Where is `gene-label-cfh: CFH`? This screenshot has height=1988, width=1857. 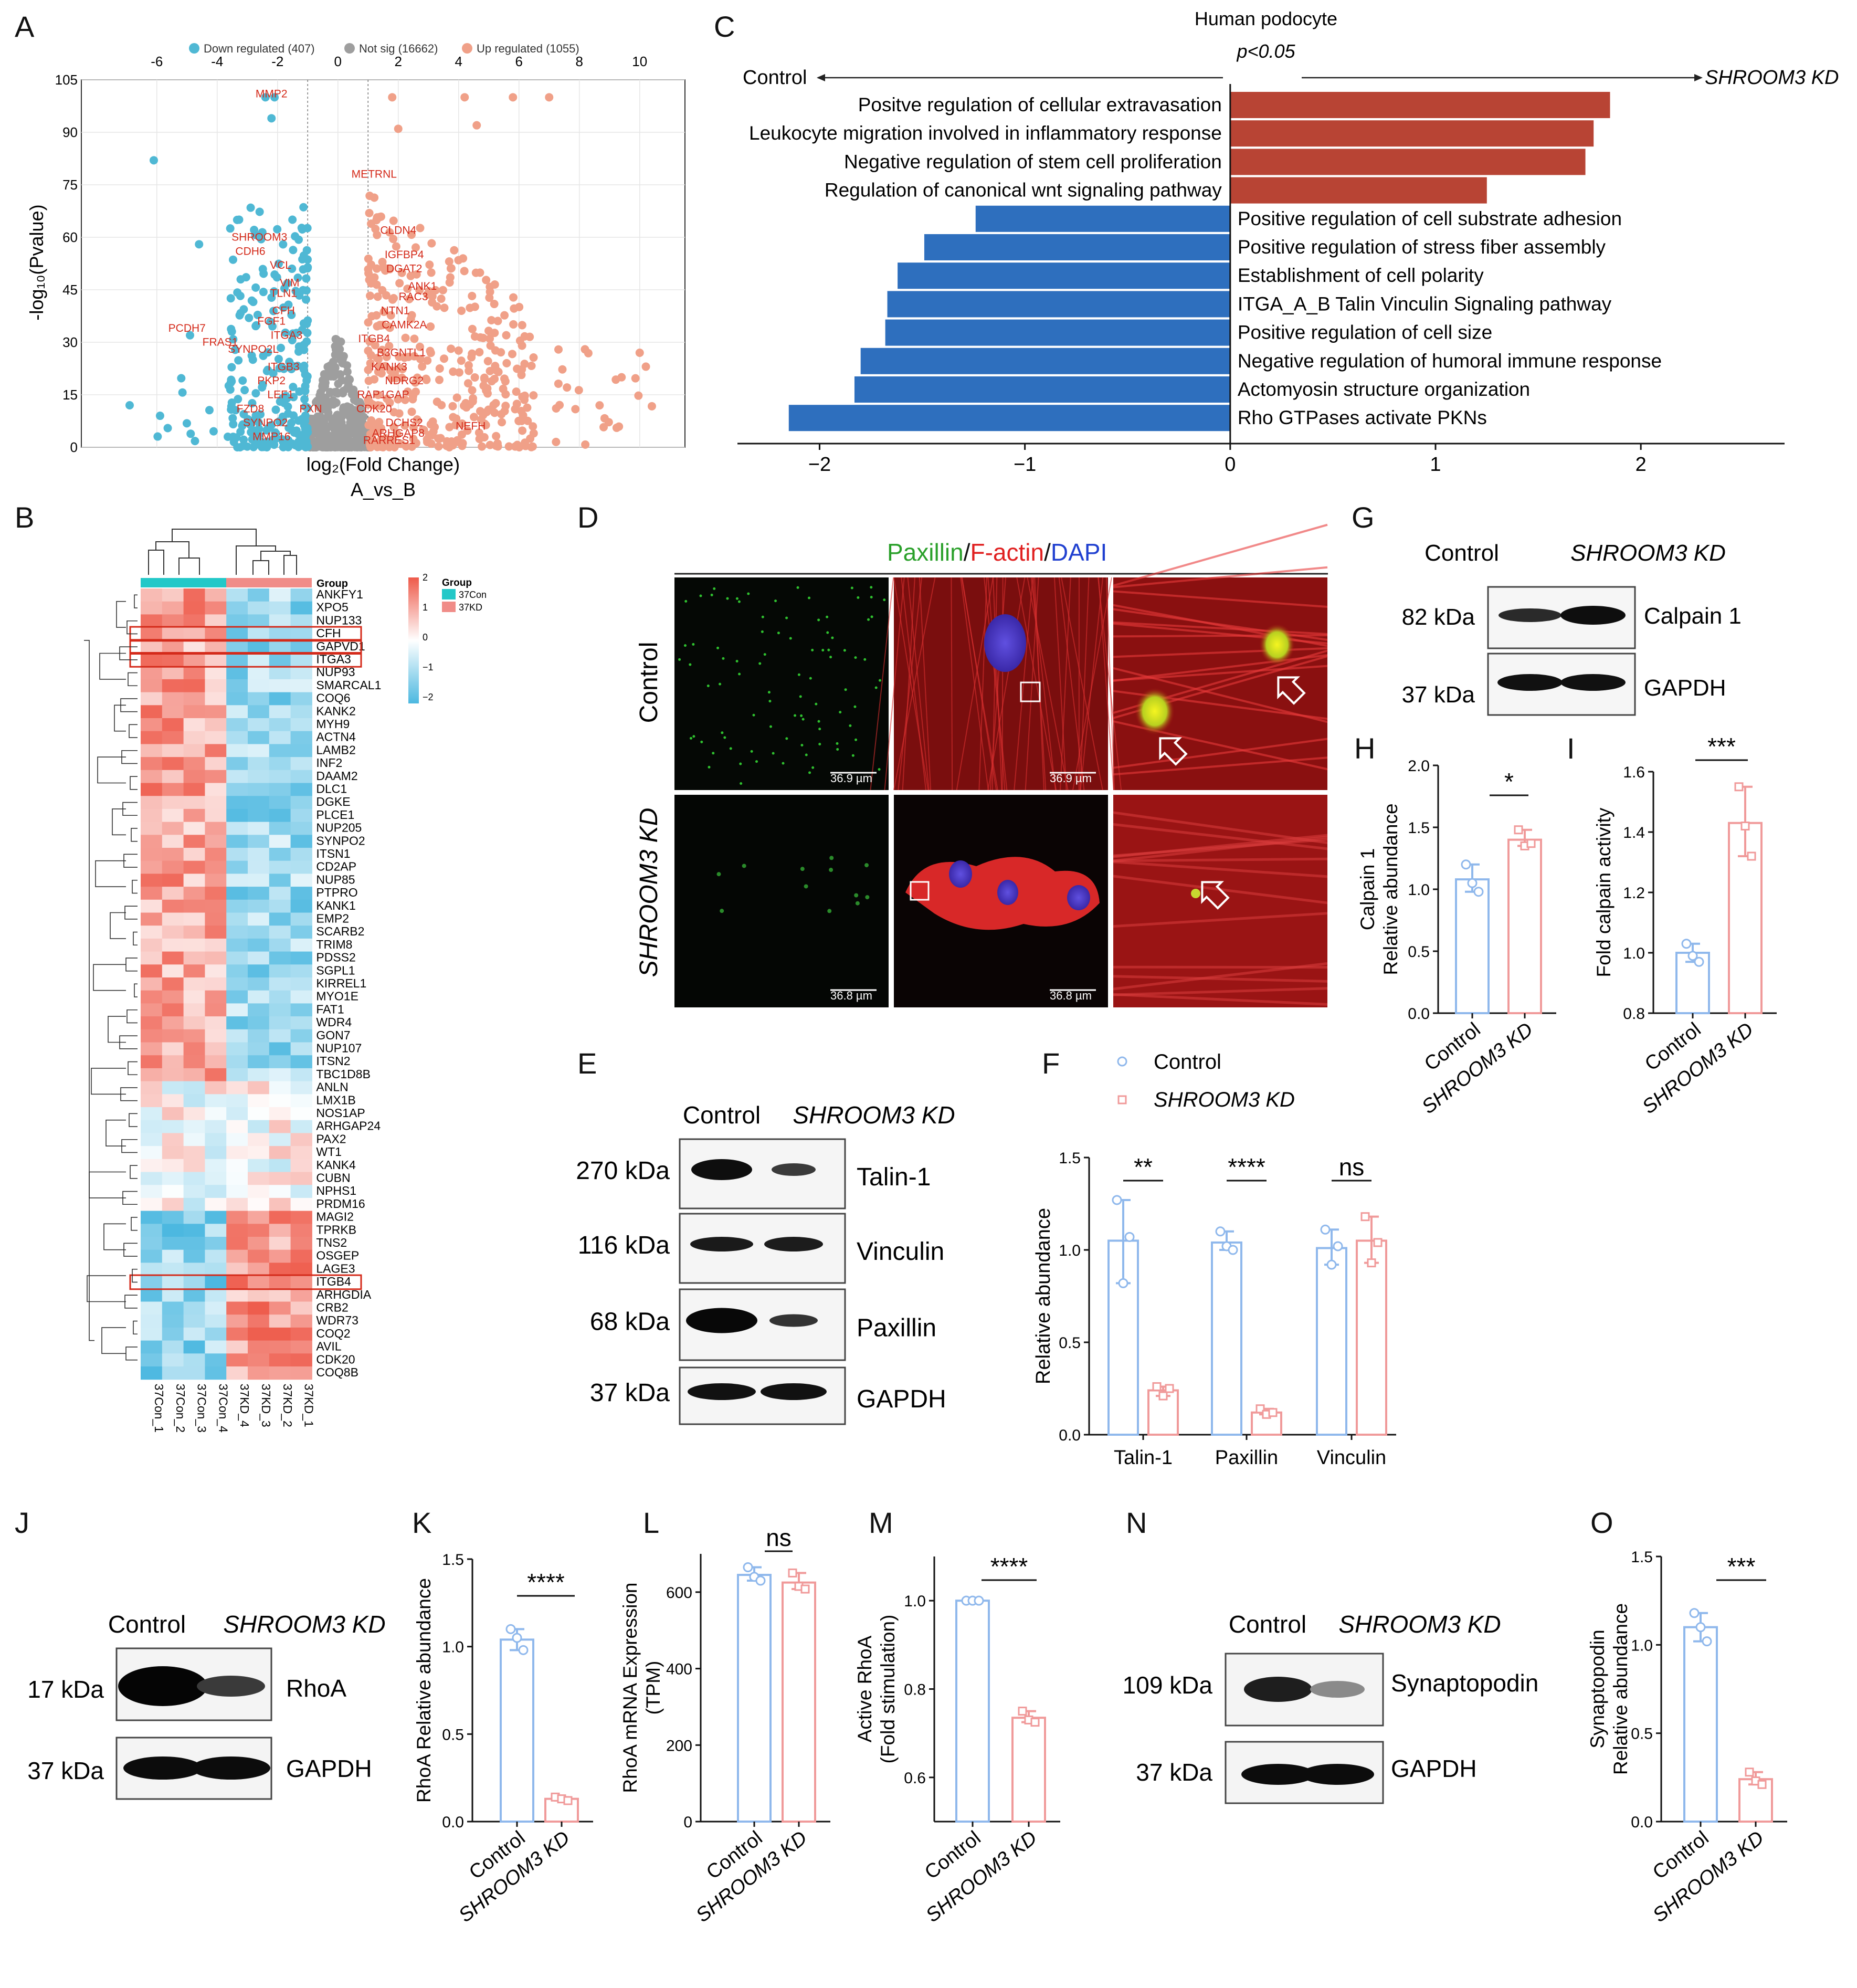 gene-label-cfh: CFH is located at coordinates (283, 311).